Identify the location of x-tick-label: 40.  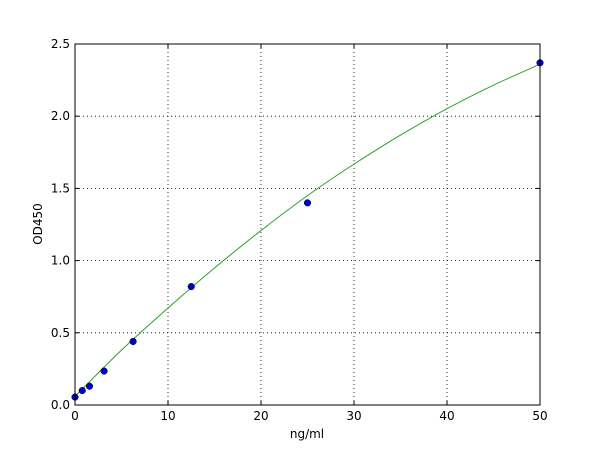
(446, 416).